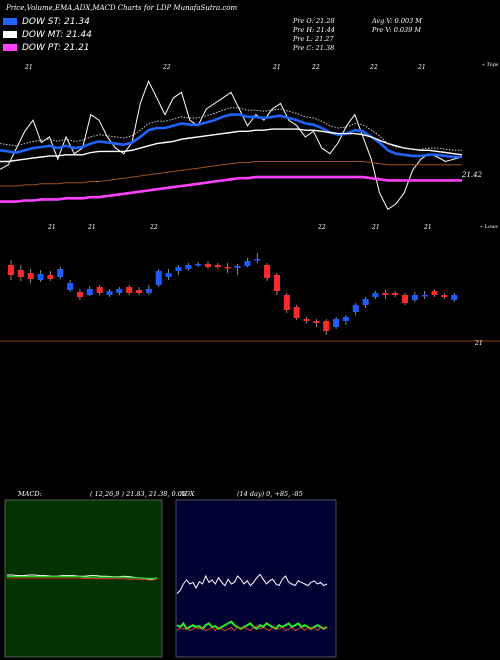  I want to click on macd-line, so click(82, 577).